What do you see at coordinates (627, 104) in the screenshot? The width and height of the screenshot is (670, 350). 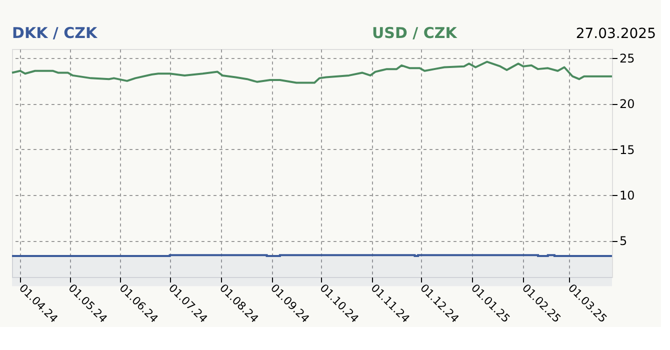 I see `y-tick-label: 20` at bounding box center [627, 104].